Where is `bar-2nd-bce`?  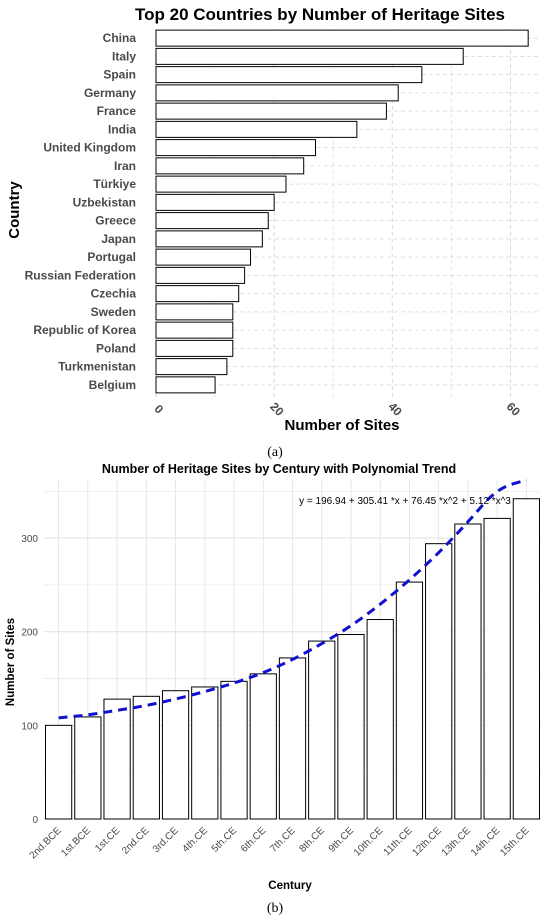 bar-2nd-bce is located at coordinates (59, 772).